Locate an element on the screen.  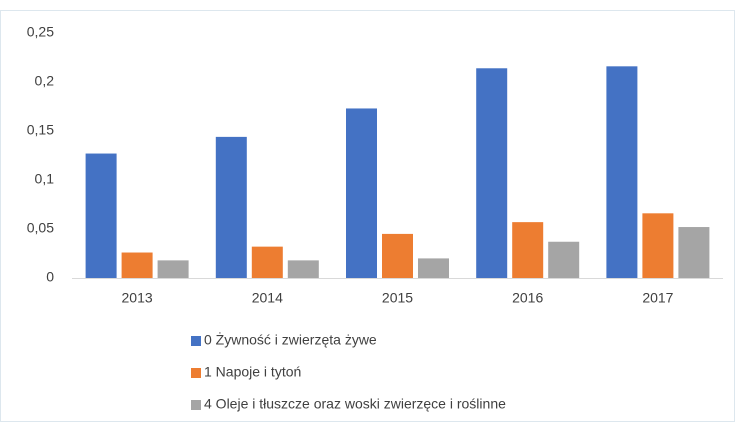
x-tick-label: 2015 is located at coordinates (397, 298).